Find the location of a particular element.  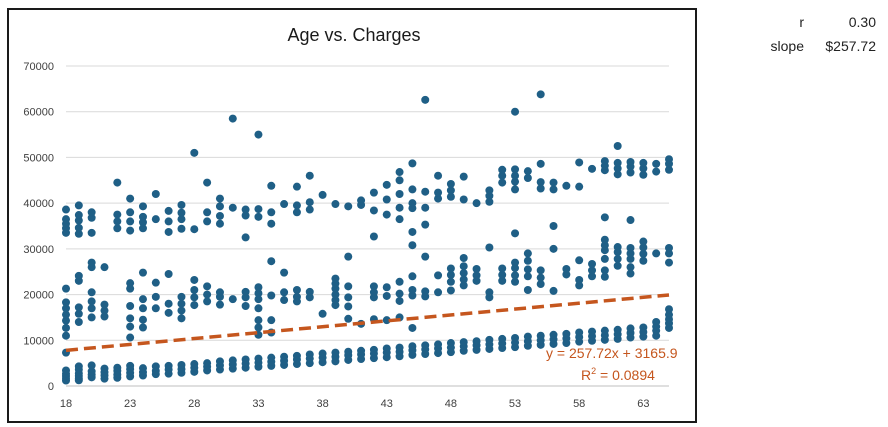

y-tick-label: 30000 is located at coordinates (38, 250).